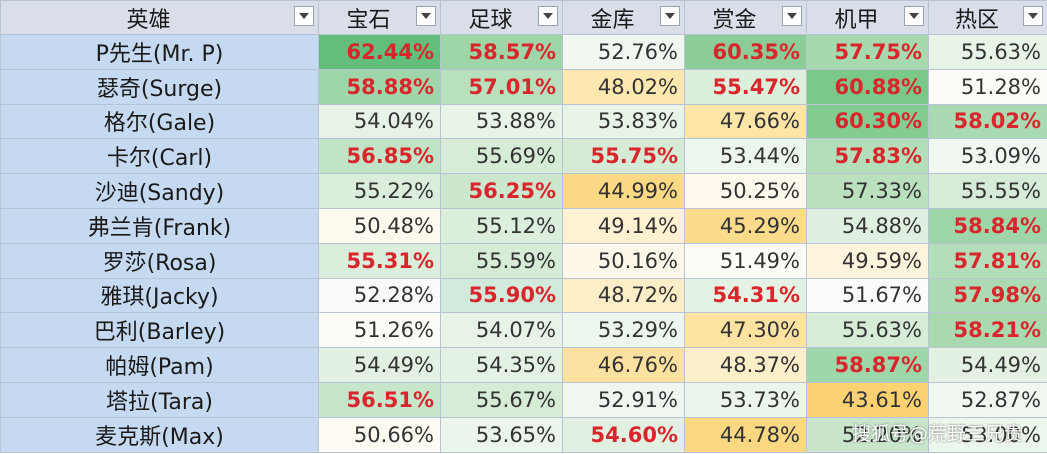 This screenshot has width=1047, height=454. Describe the element at coordinates (159, 365) in the screenshot. I see `hero-name-cell: 帕姆(Pam)` at that location.